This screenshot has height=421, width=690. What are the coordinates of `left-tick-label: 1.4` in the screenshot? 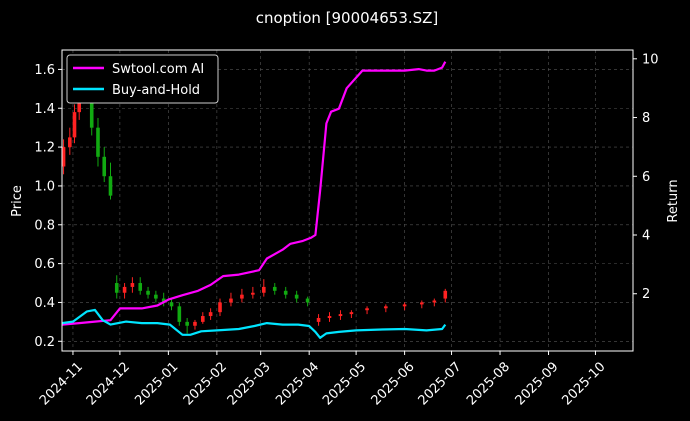 It's located at (44, 109).